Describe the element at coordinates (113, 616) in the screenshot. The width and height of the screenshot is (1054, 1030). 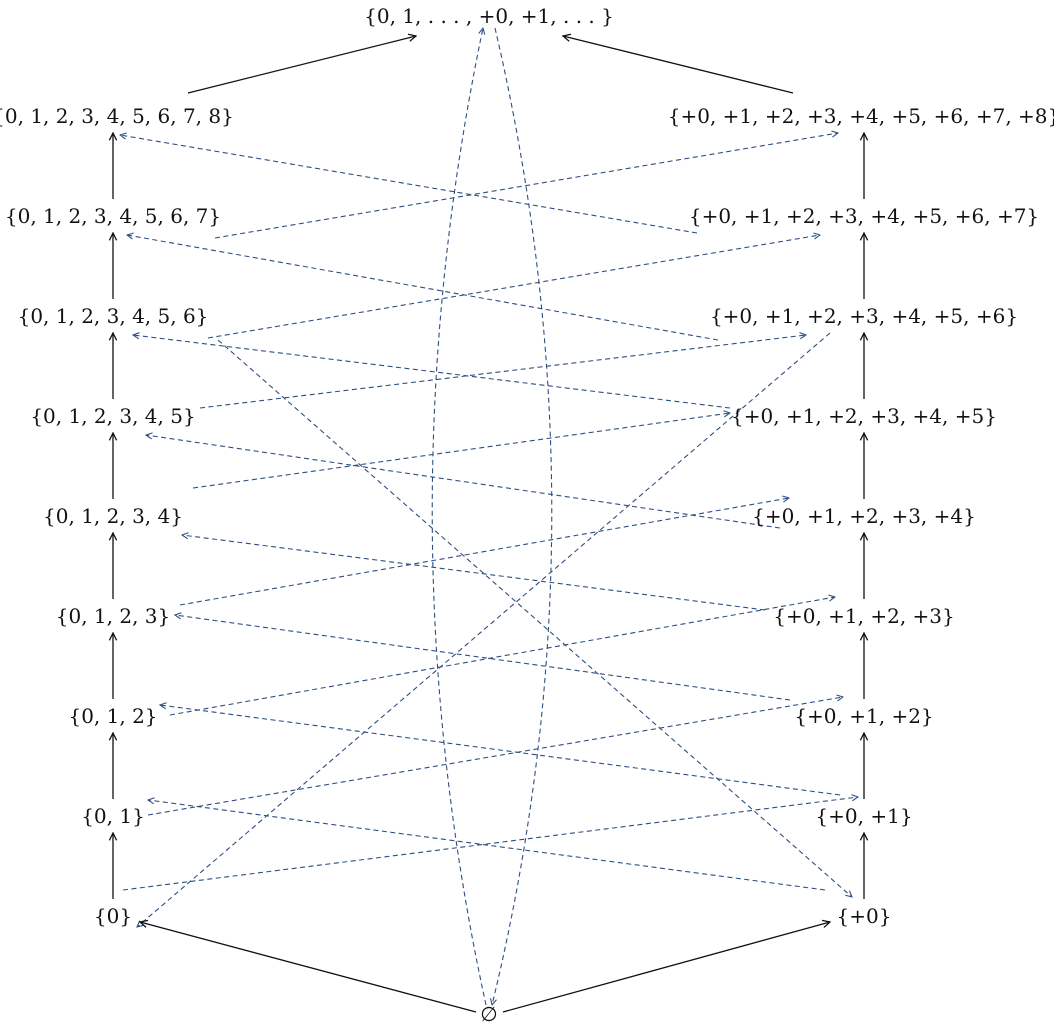
I see `node-left-3: {0, 1, 2, 3}` at that location.